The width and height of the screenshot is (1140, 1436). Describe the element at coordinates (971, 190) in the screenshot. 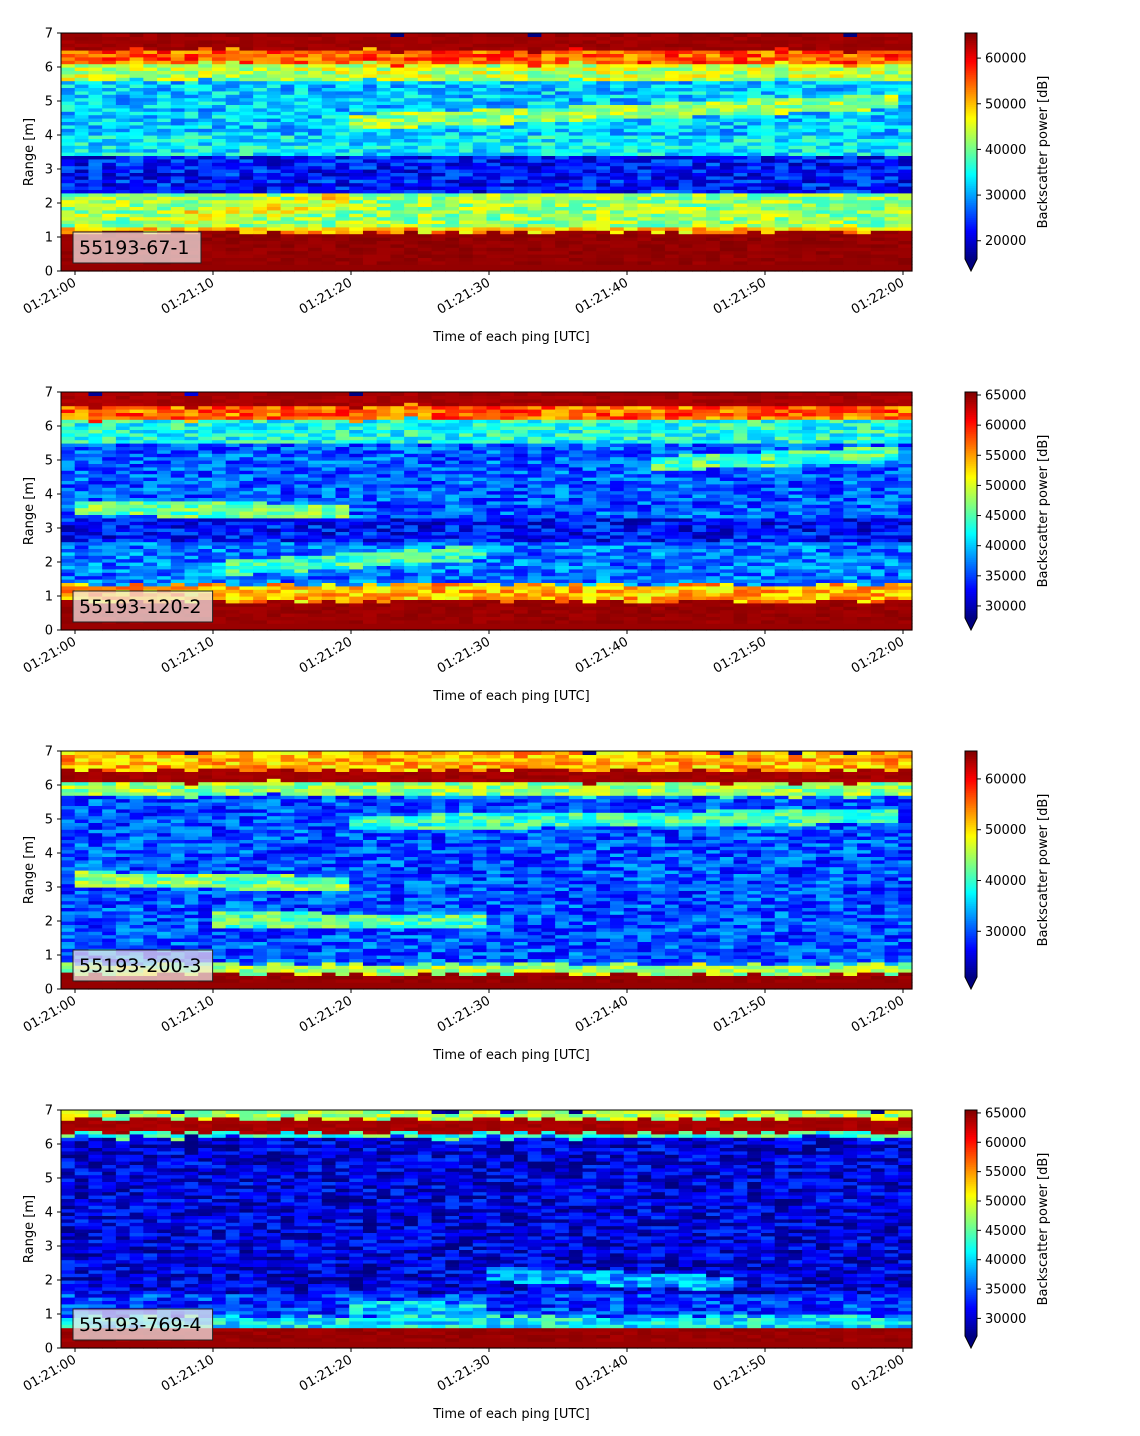

I see `colorbar-segment` at that location.